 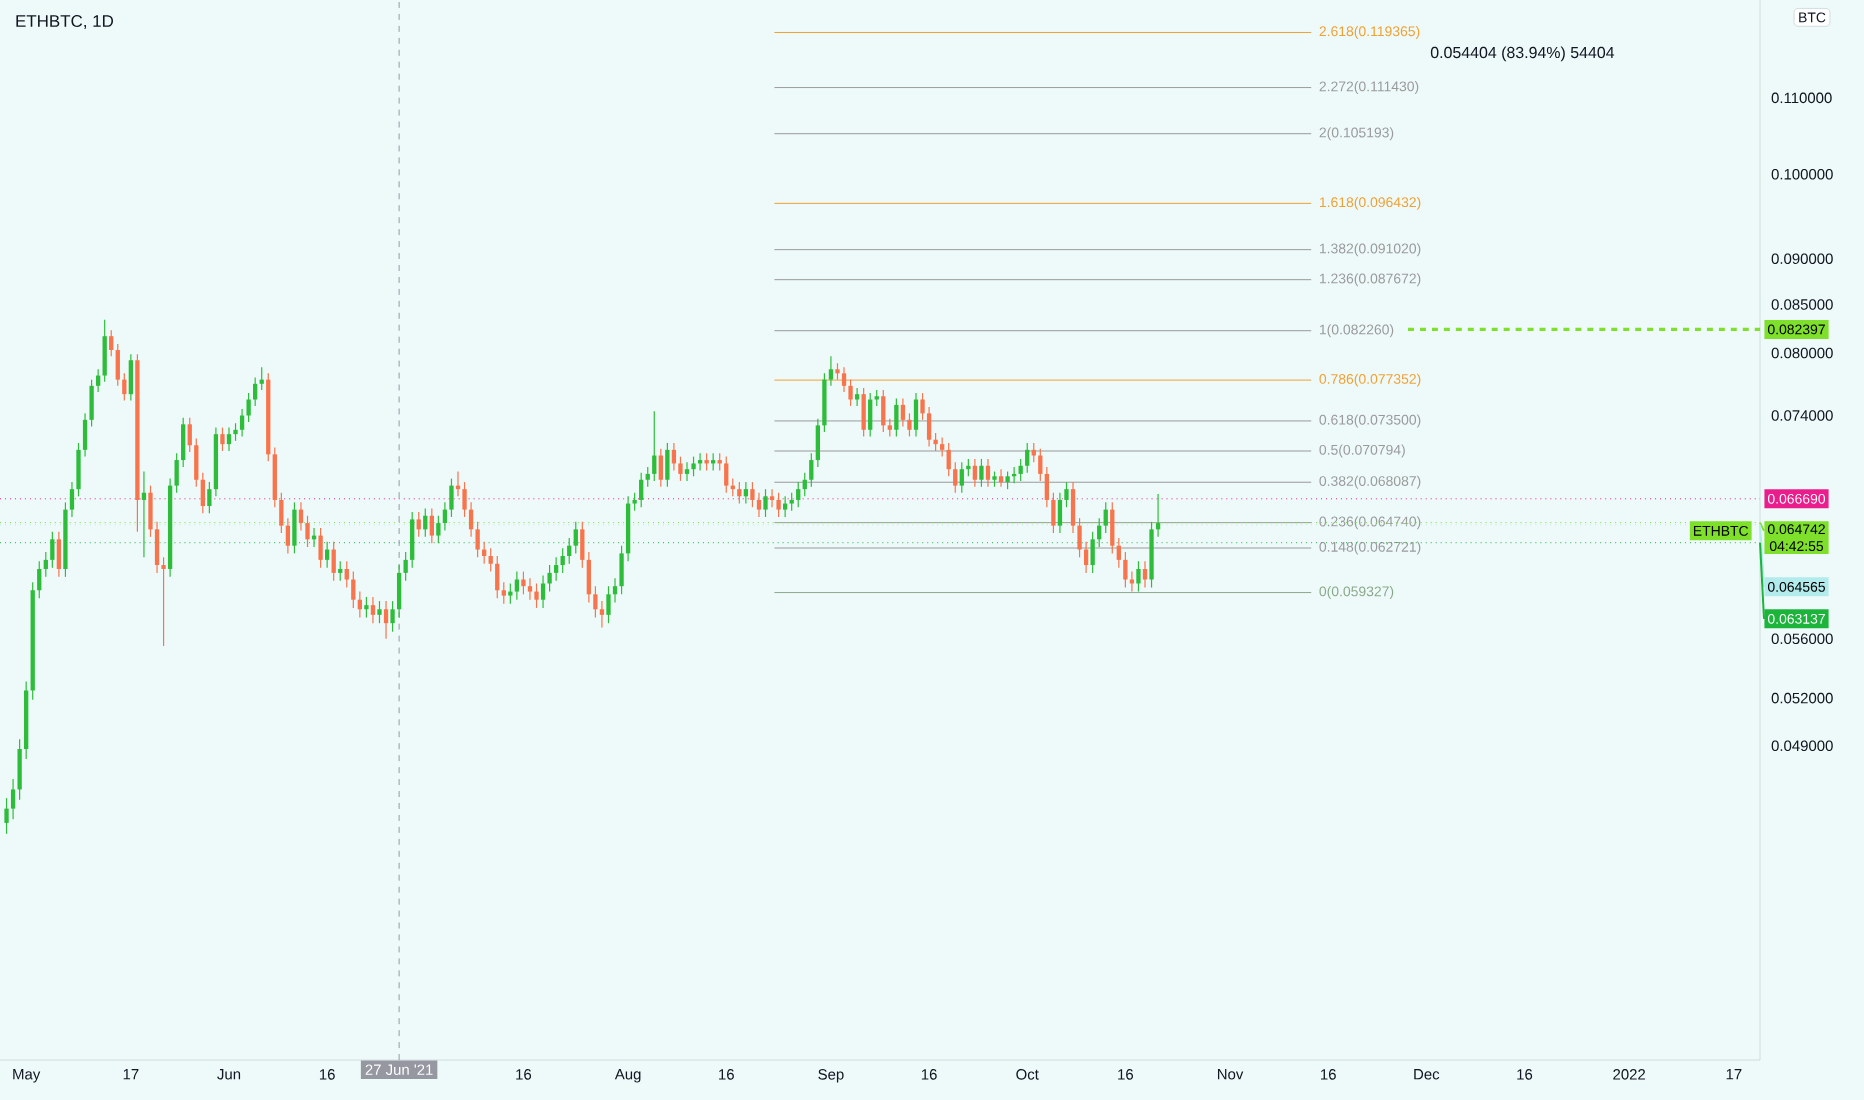 I want to click on text: ETHBTC, 1D, so click(x=65, y=22).